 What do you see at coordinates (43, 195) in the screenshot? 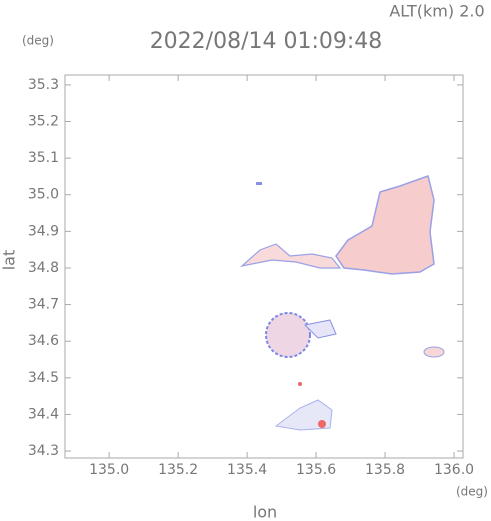
I see `y-tick-label: 35.0` at bounding box center [43, 195].